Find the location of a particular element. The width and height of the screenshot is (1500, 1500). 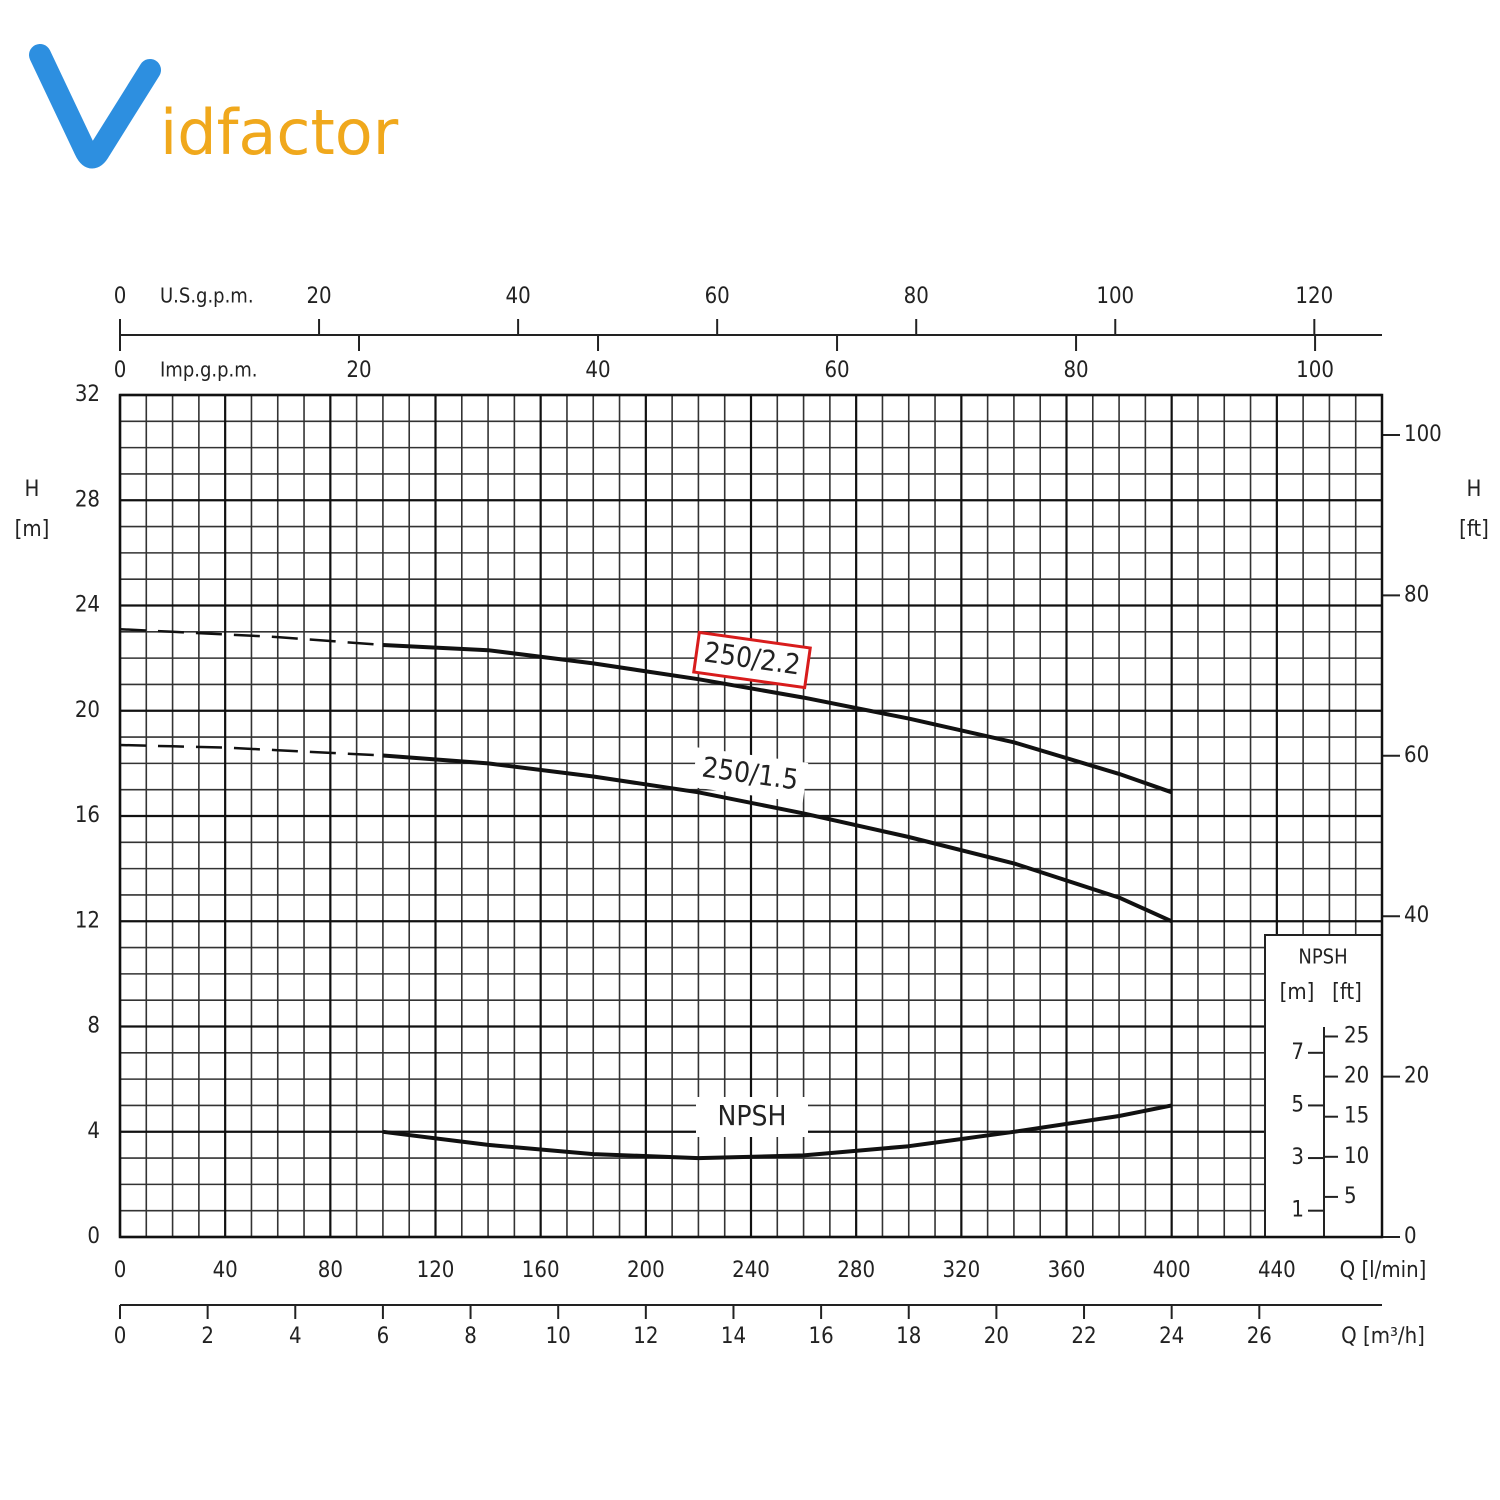

series-label: NPSH is located at coordinates (752, 1115).